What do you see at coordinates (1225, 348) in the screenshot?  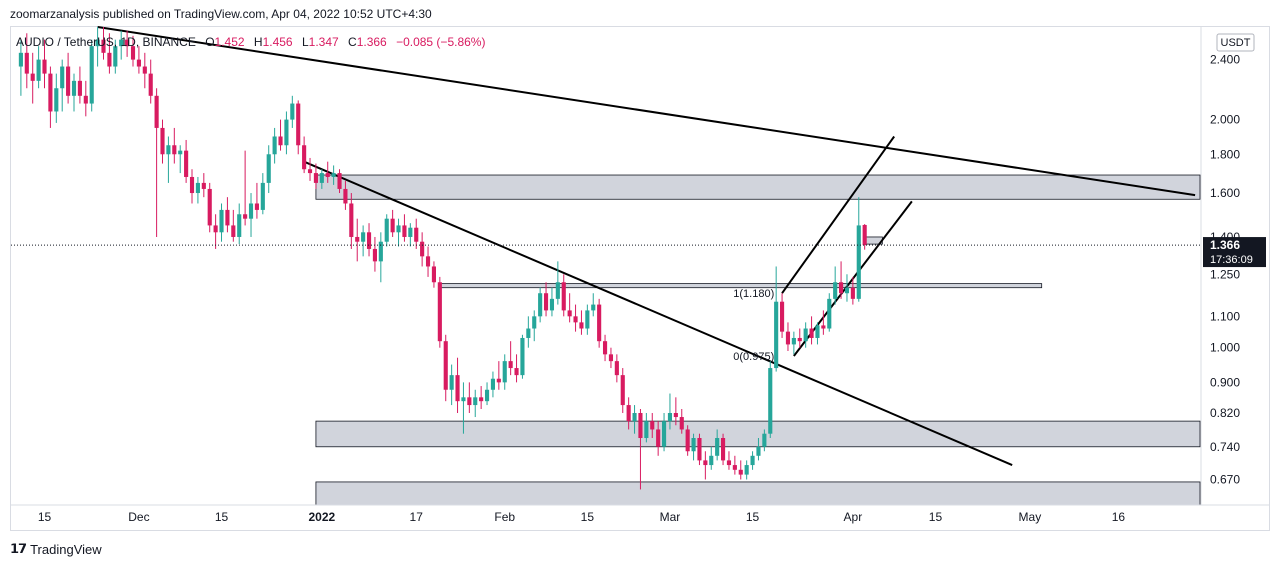 I see `y-tick-label: 1.000` at bounding box center [1225, 348].